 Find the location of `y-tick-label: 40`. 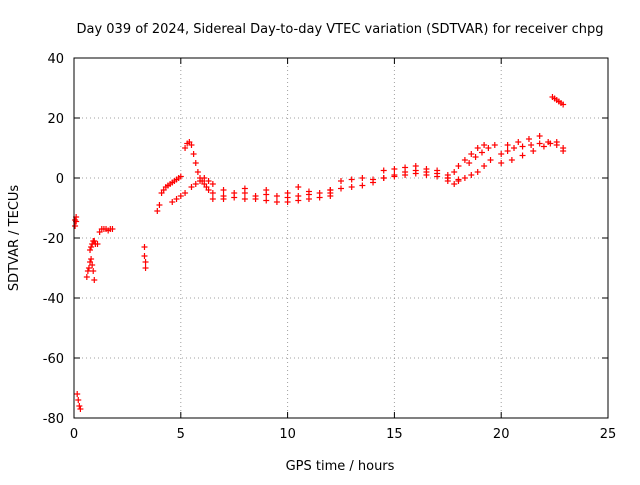

y-tick-label: 40 is located at coordinates (55, 59).